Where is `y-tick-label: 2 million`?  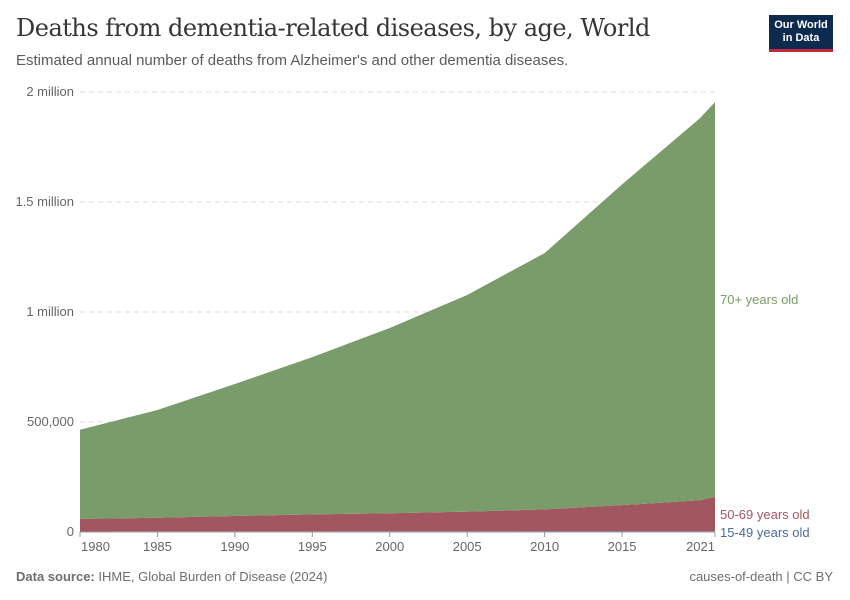
y-tick-label: 2 million is located at coordinates (50, 91).